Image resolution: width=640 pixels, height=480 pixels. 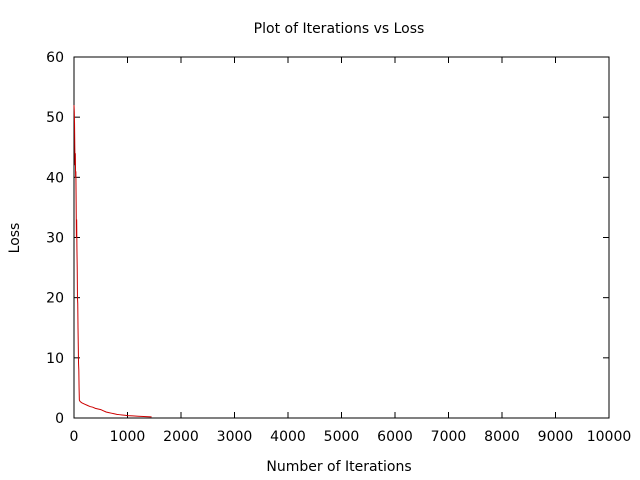 I want to click on x-tick-label: 10000, so click(x=609, y=437).